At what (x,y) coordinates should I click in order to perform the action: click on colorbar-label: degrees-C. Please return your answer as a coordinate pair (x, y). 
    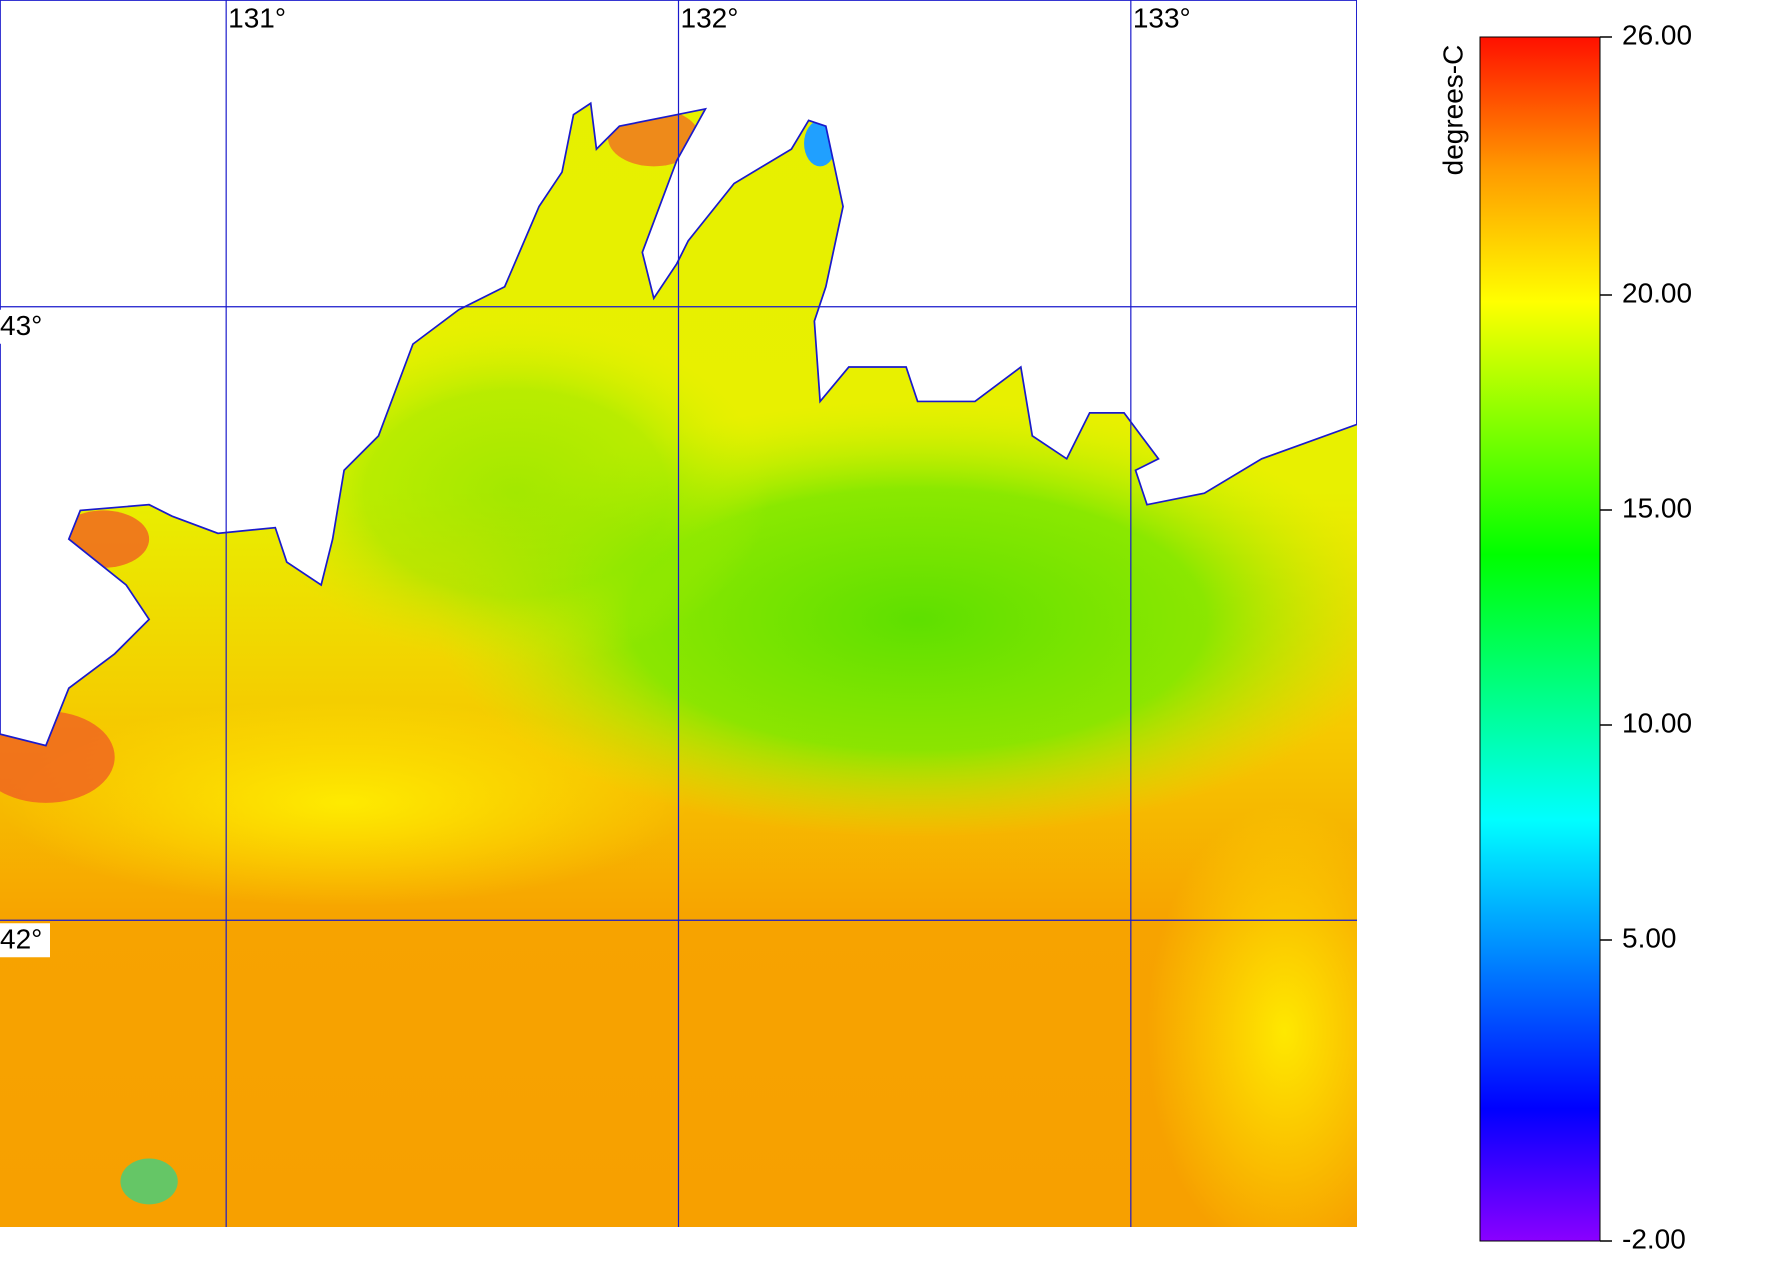
    Looking at the image, I should click on (1452, 110).